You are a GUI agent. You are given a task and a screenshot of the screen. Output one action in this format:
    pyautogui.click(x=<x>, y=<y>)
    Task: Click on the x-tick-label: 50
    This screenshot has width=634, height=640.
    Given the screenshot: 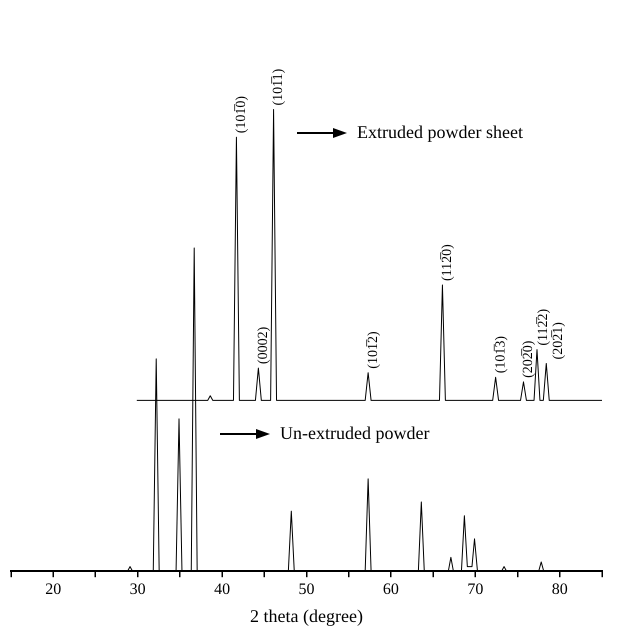 What is the action you would take?
    pyautogui.click(x=306, y=589)
    